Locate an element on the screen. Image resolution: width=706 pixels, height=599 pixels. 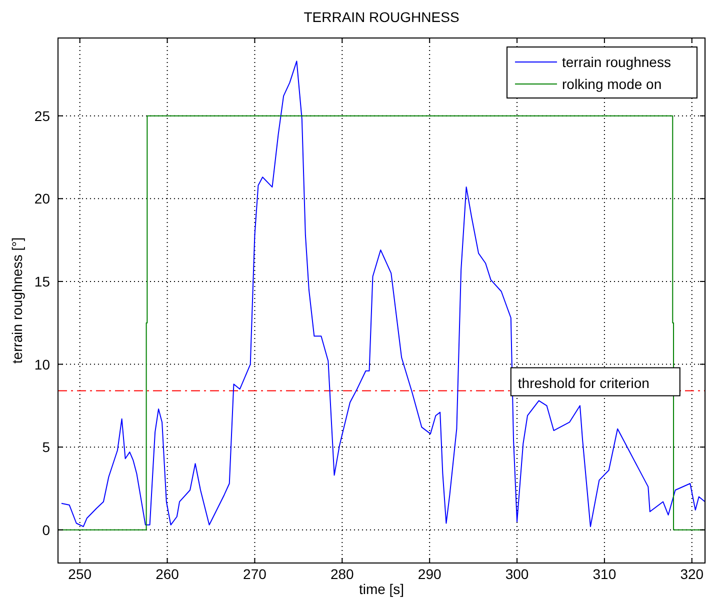
chart-title: TERRAIN ROUGHNESS is located at coordinates (382, 17).